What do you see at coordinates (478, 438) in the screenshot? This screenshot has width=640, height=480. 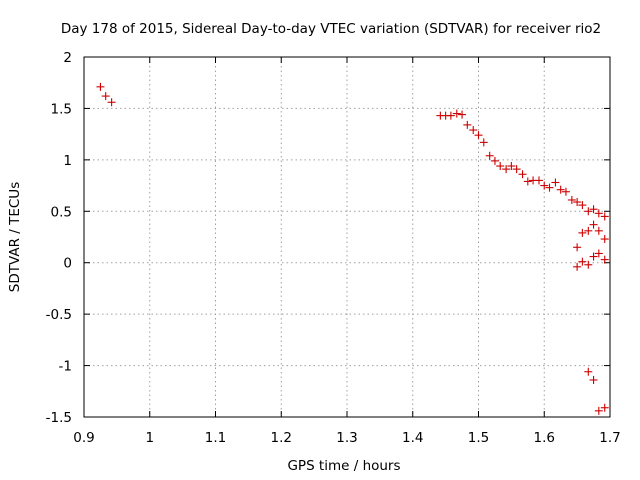 I see `x-tick-label: 1.5` at bounding box center [478, 438].